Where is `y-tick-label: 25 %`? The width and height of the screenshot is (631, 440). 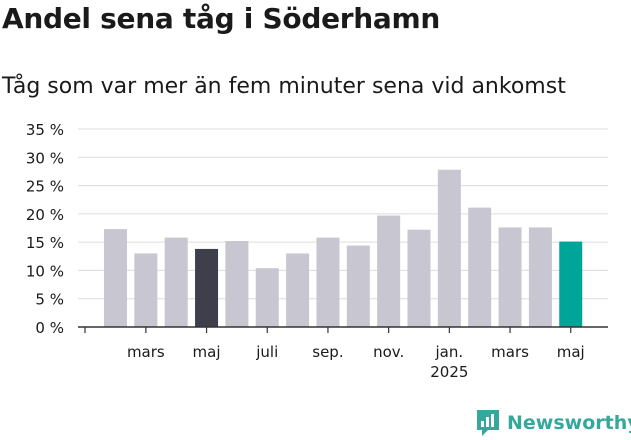 y-tick-label: 25 % is located at coordinates (45, 187).